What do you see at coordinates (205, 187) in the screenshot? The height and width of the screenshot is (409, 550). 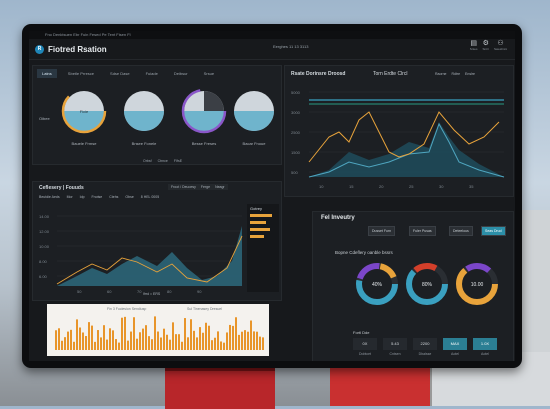 I see `filter-item: Ferge` at bounding box center [205, 187].